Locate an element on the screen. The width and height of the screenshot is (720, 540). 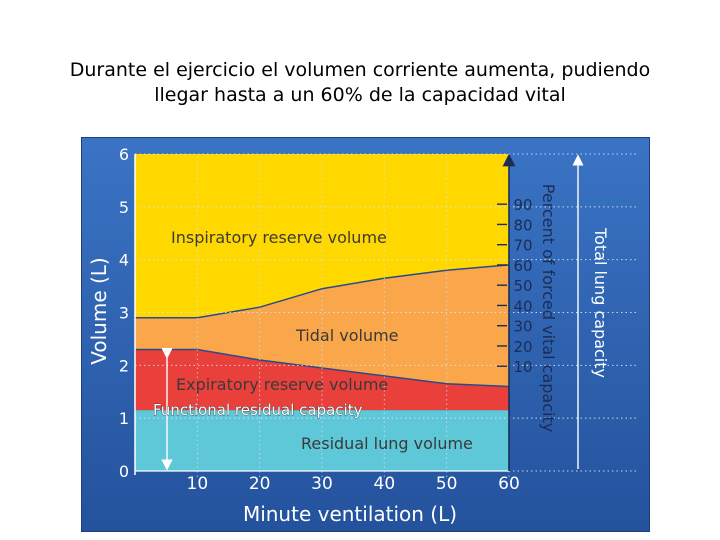
percent-tick-label: 30 is located at coordinates (522, 327).